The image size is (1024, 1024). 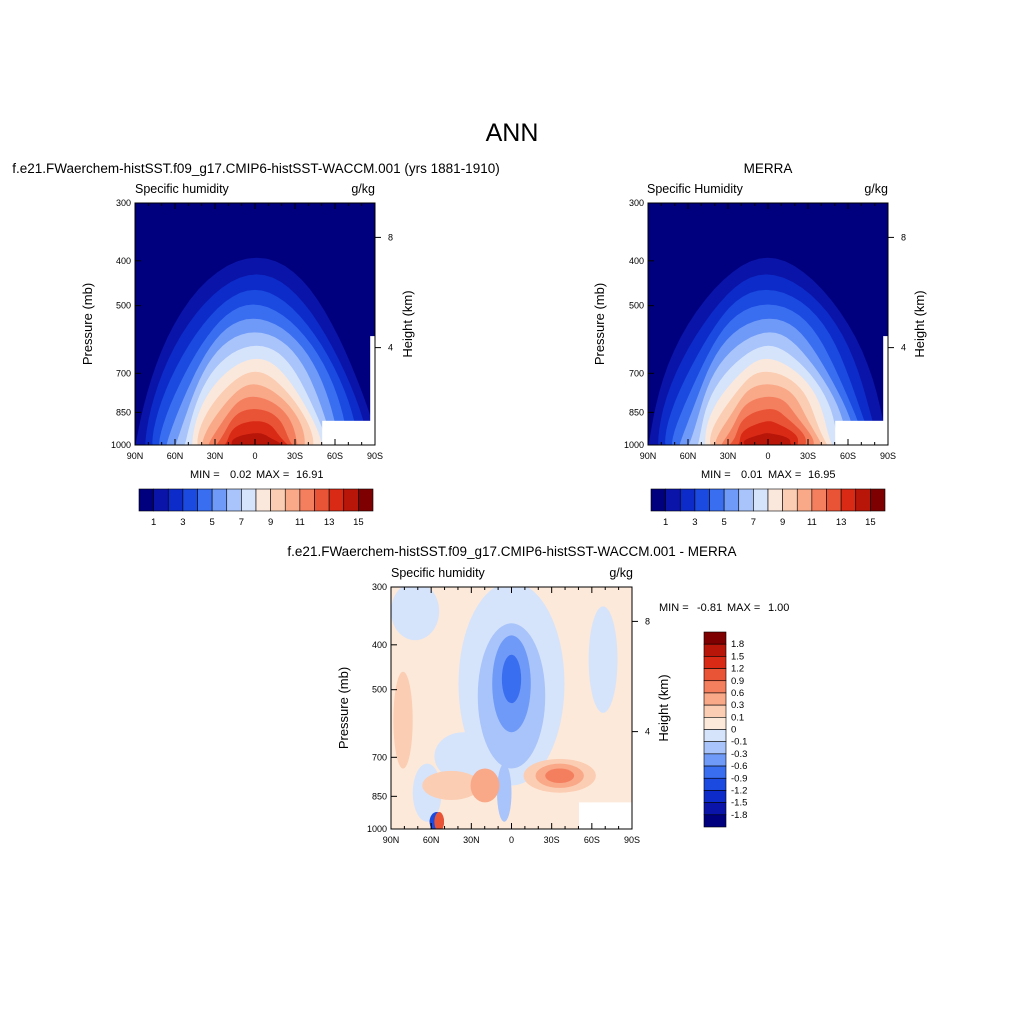 I want to click on panel-model-ylabel-right: Height (km), so click(x=407, y=323).